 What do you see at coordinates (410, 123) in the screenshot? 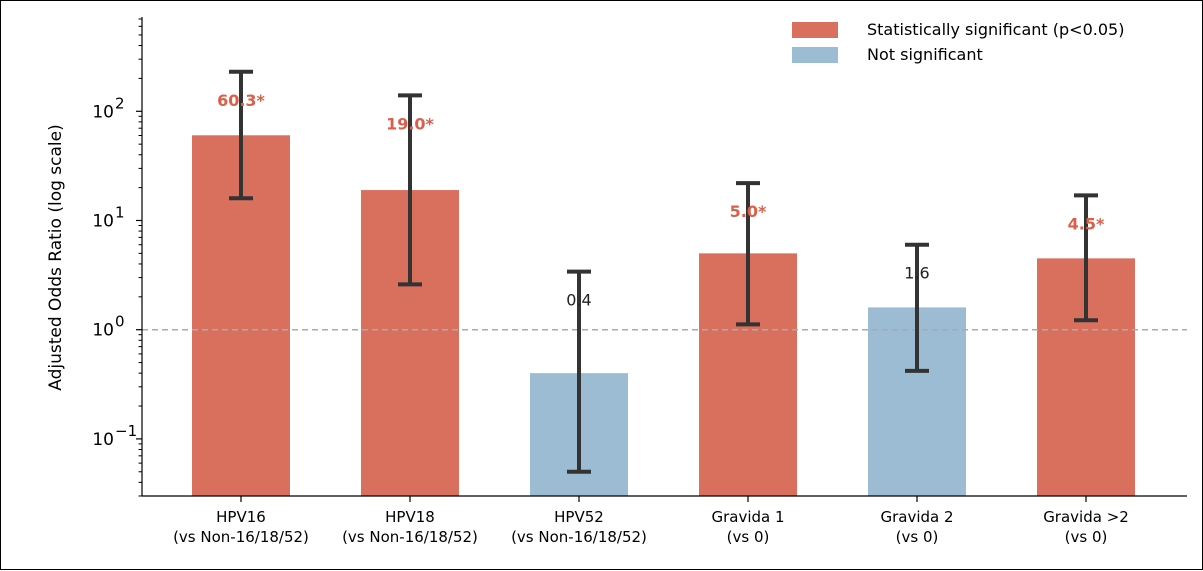
I see `value-label-1: 19.0*` at bounding box center [410, 123].